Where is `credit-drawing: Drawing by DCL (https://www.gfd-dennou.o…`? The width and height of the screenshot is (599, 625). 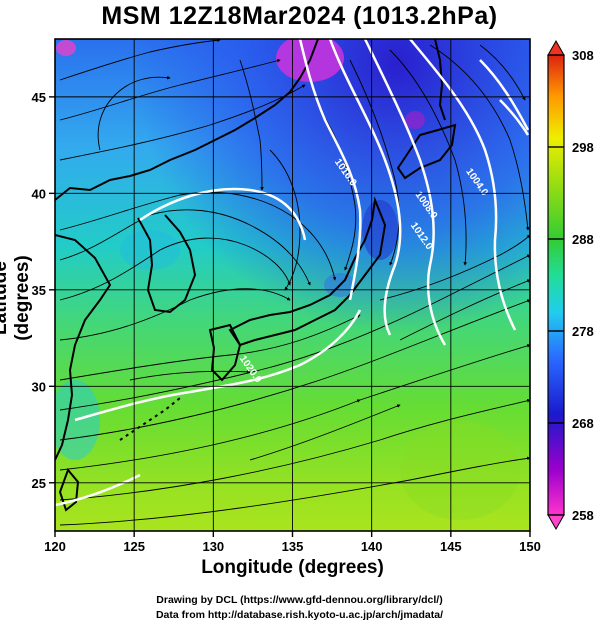
credit-drawing: Drawing by DCL (https://www.gfd-dennou.o… is located at coordinates (299, 600).